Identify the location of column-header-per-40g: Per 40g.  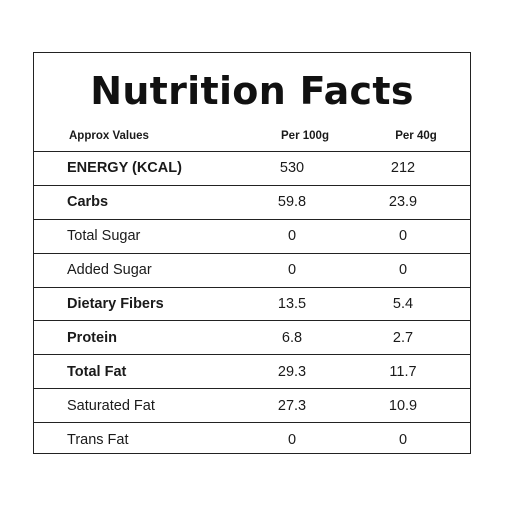
(416, 136).